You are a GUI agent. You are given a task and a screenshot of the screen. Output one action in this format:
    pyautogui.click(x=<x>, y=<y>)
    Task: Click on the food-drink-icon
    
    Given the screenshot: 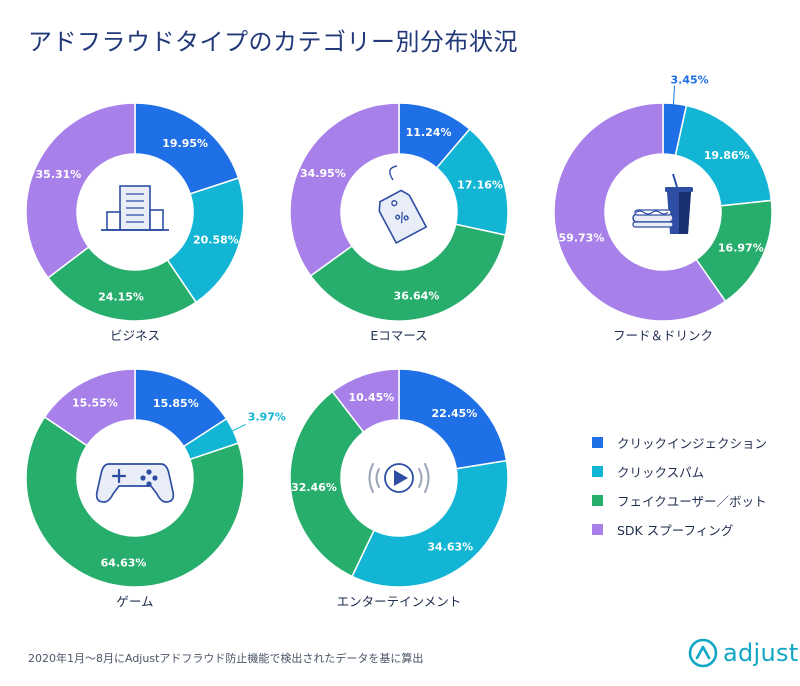 What is the action you would take?
    pyautogui.click(x=662, y=203)
    